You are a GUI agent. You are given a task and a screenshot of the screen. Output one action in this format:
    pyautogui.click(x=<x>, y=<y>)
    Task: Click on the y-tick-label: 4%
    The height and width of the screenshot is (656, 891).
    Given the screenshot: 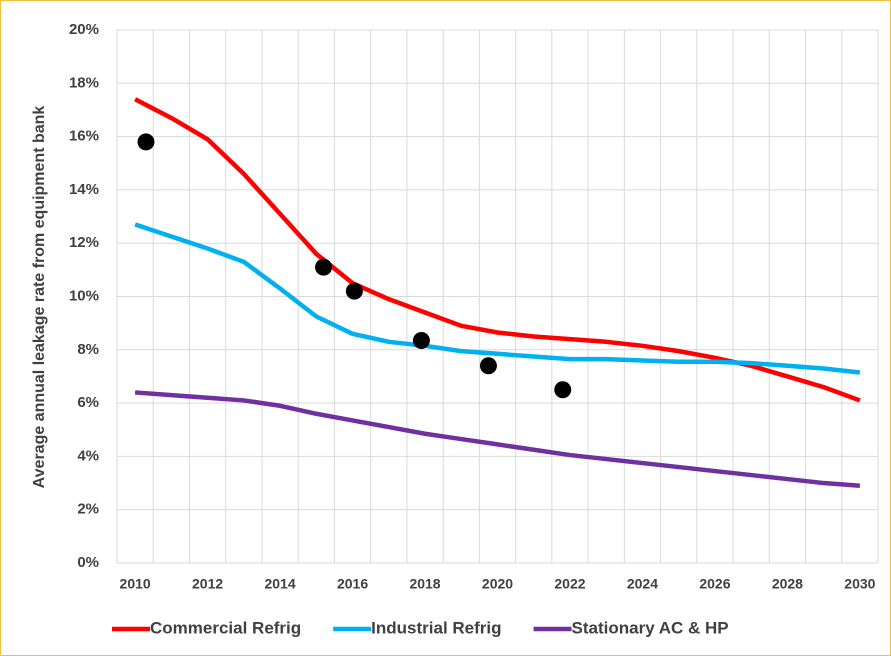 What is the action you would take?
    pyautogui.click(x=88, y=455)
    